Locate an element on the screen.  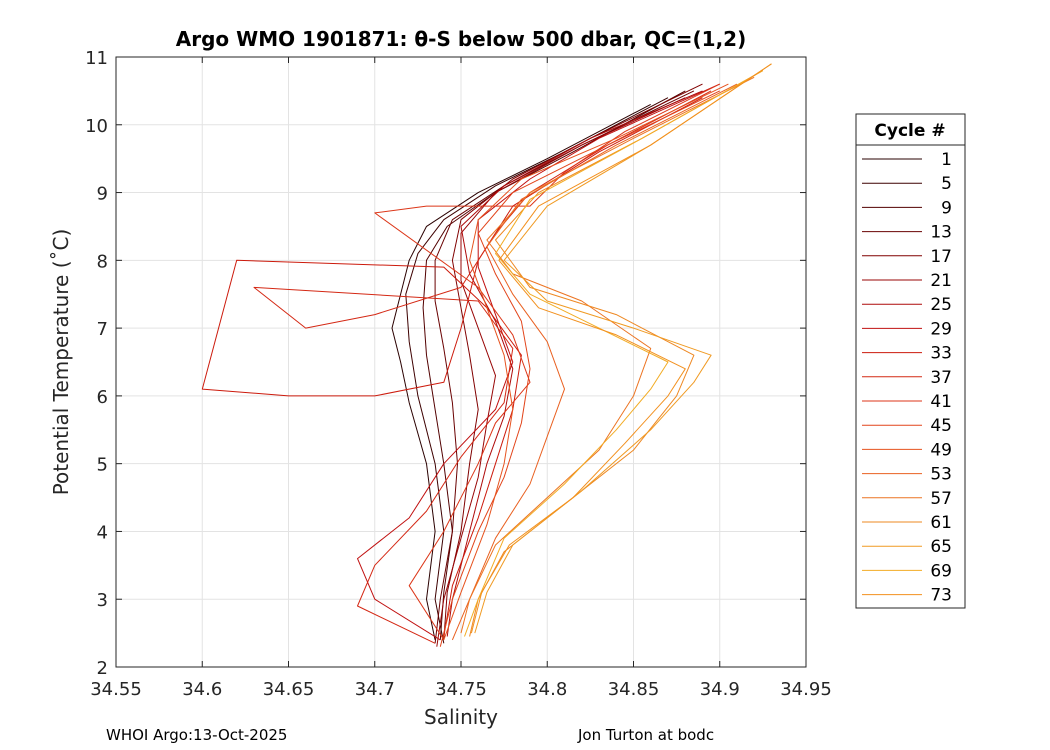
y-tick-label: 3 is located at coordinates (102, 600).